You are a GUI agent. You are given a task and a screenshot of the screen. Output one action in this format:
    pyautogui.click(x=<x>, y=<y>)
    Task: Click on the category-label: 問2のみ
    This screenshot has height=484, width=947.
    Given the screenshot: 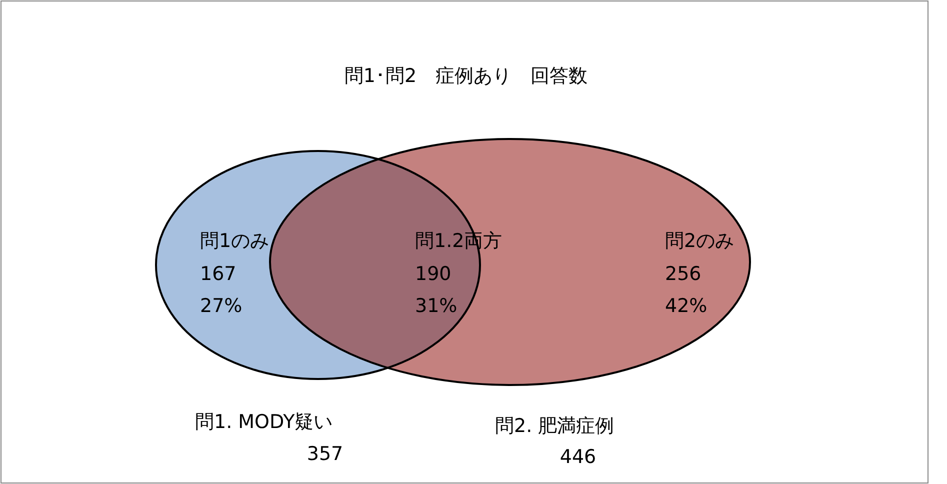 What is the action you would take?
    pyautogui.click(x=699, y=241)
    